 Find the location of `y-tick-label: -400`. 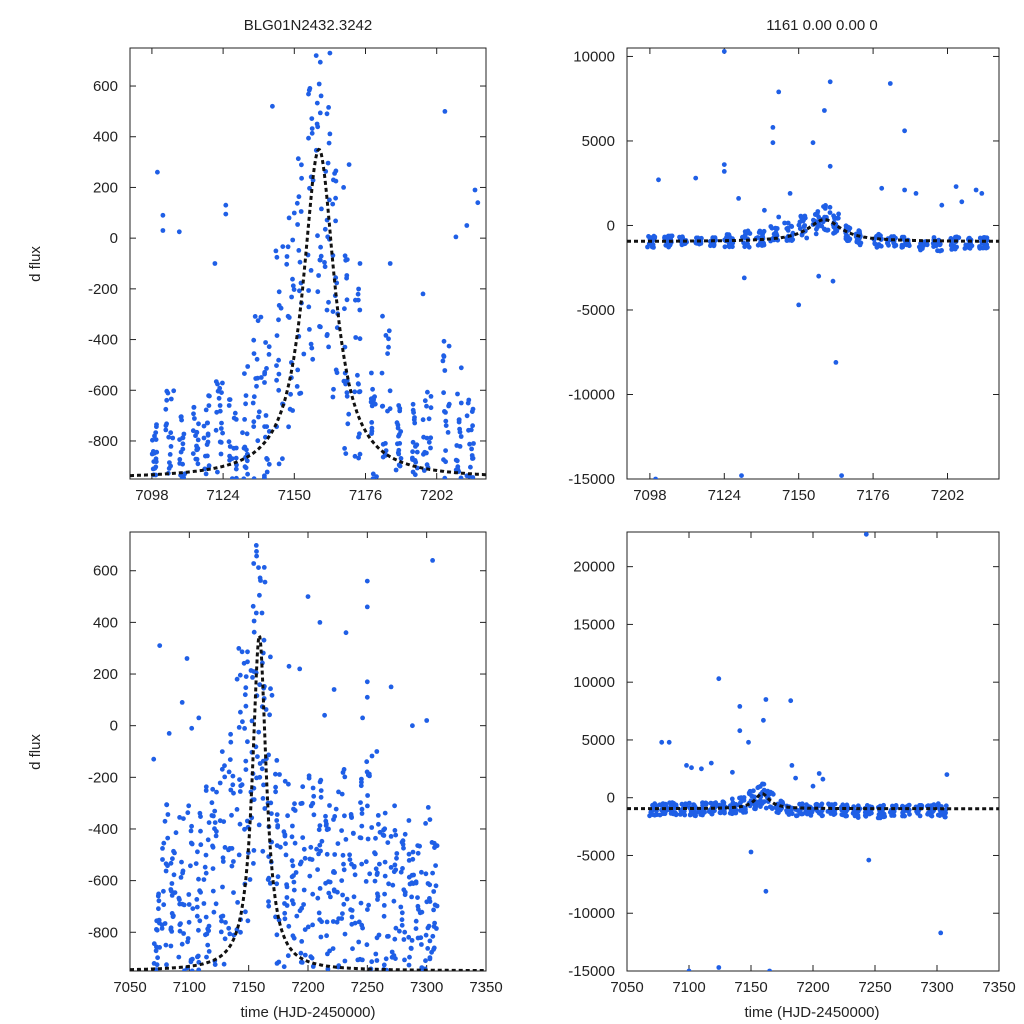

y-tick-label: -400 is located at coordinates (103, 340).